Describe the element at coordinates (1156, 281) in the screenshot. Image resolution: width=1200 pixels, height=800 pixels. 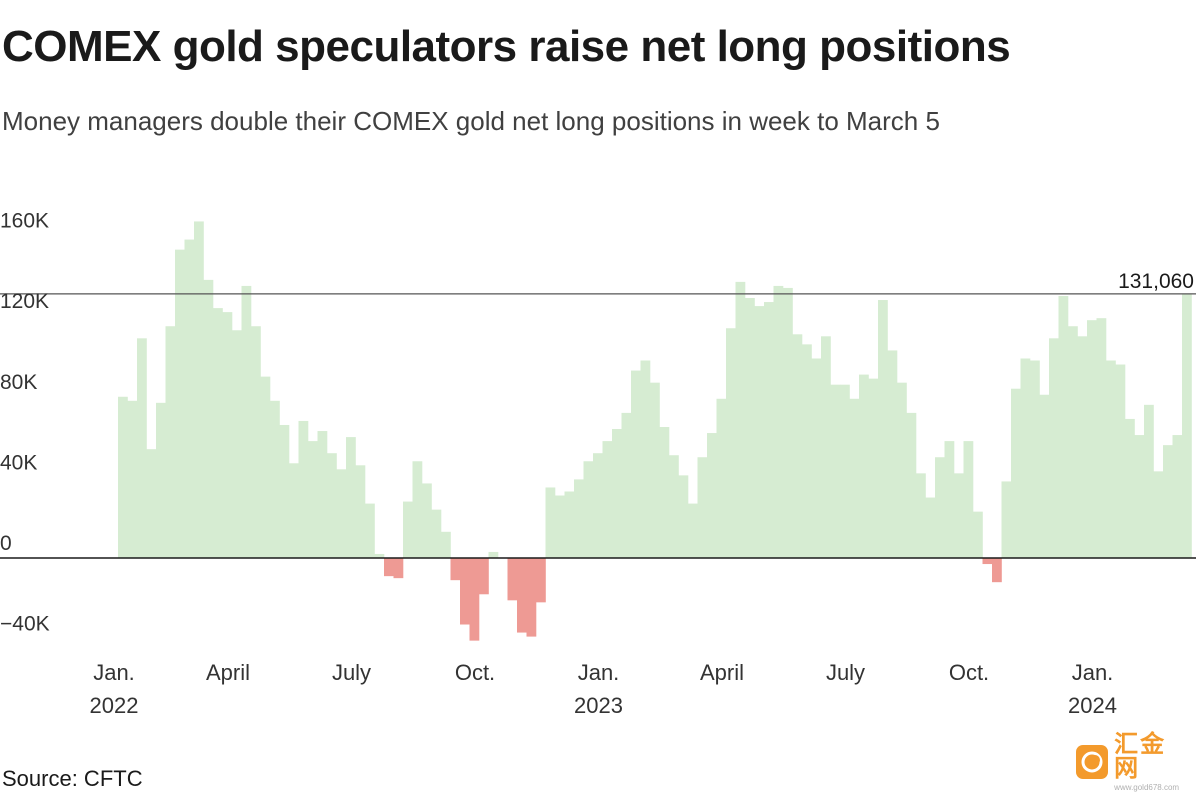
I see `reference-line-label: 131,060` at that location.